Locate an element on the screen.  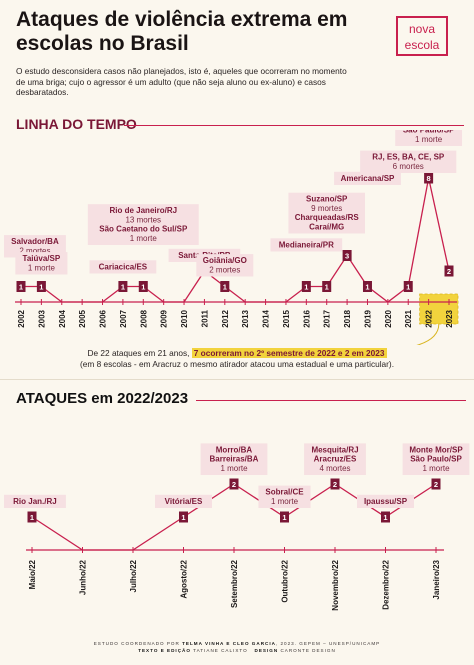
note-prefix: De 22 ataques em 21 anos, is located at coordinates (139, 353).